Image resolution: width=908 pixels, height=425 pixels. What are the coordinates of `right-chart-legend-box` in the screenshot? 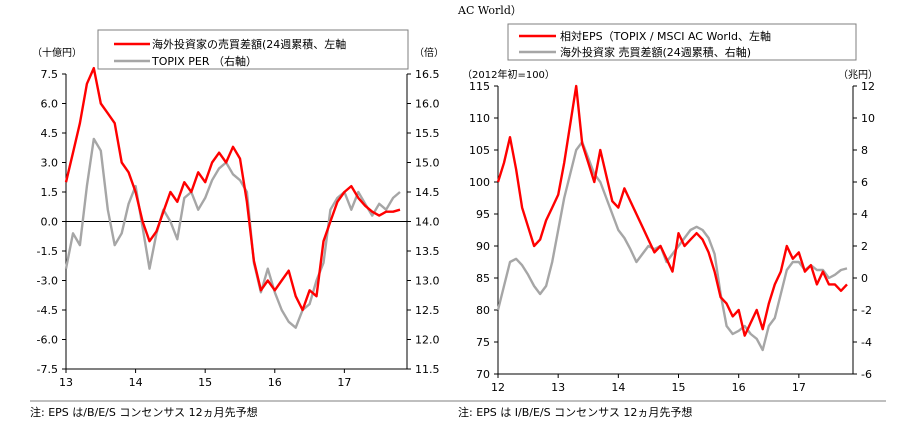 It's located at (682, 42).